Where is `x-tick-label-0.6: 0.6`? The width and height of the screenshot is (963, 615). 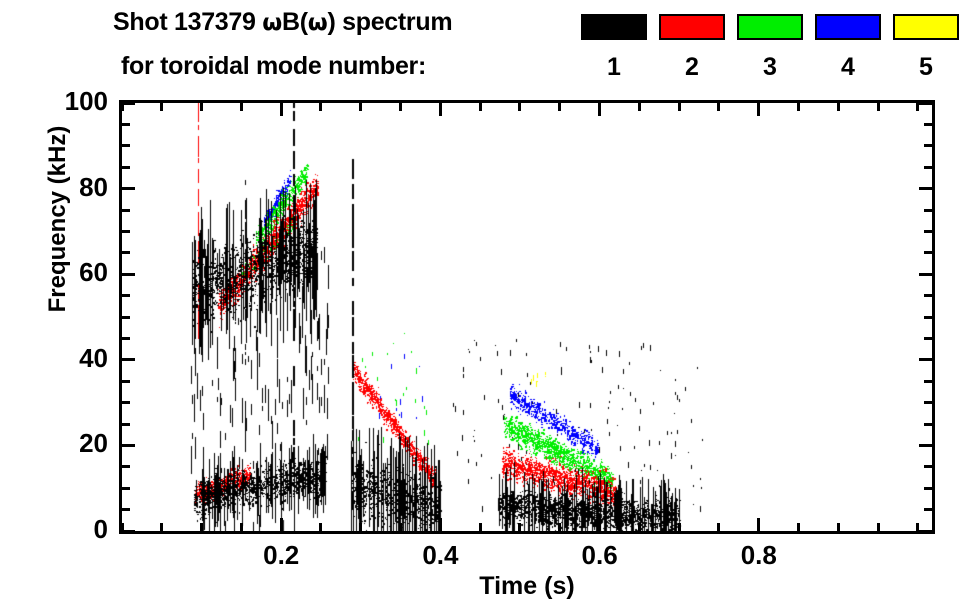
x-tick-label-0.6: 0.6 is located at coordinates (599, 555).